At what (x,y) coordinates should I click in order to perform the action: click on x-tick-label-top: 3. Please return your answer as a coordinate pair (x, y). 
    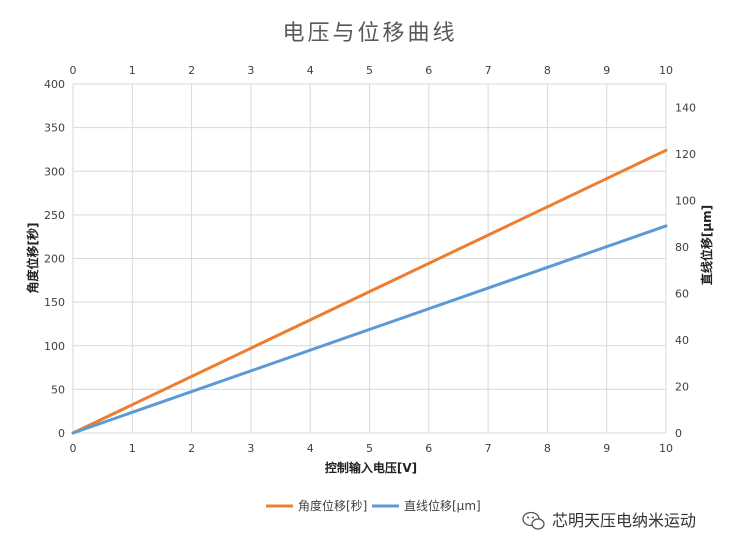
    Looking at the image, I should click on (250, 70).